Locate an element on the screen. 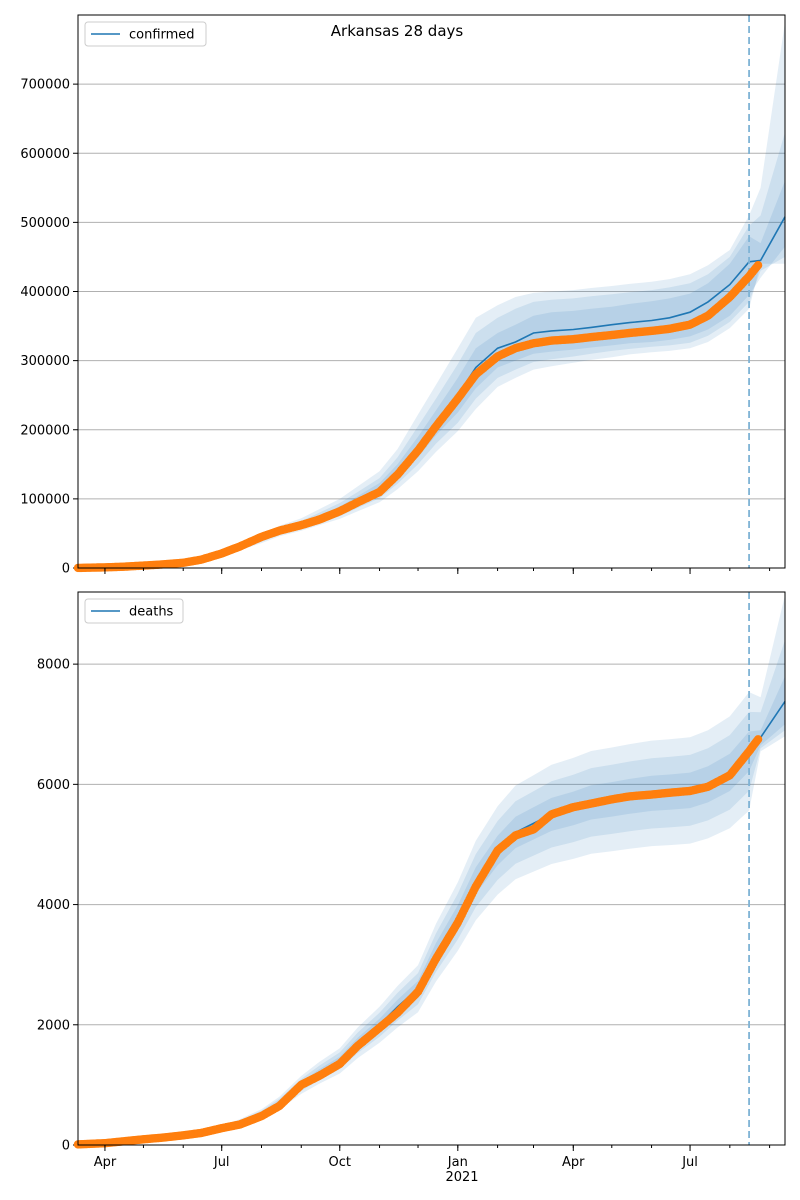  legend: deaths is located at coordinates (134, 611).